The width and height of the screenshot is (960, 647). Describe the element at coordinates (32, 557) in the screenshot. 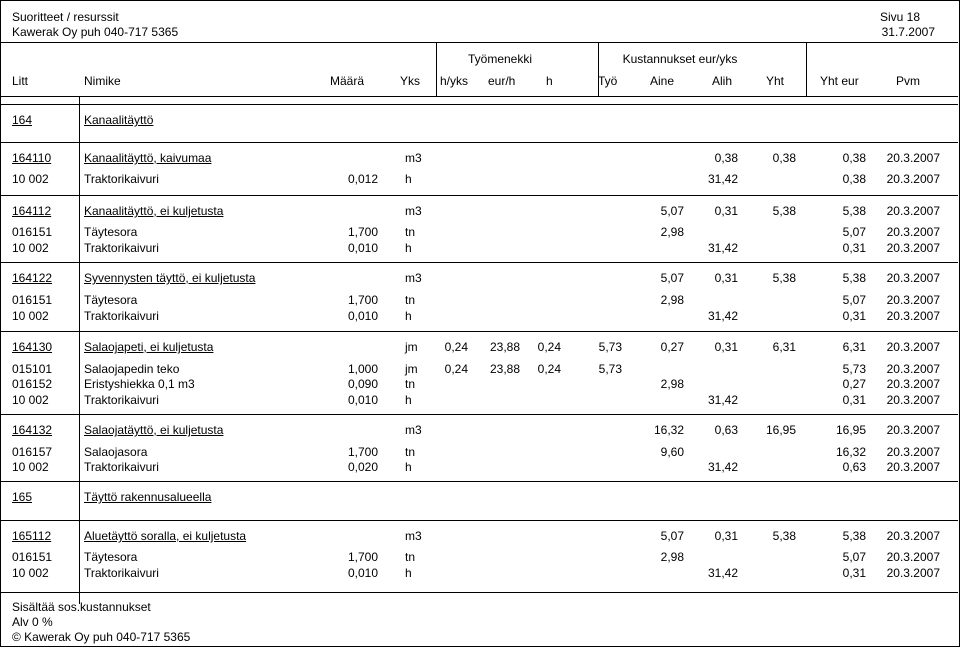

I see `cell-code: 016151` at that location.